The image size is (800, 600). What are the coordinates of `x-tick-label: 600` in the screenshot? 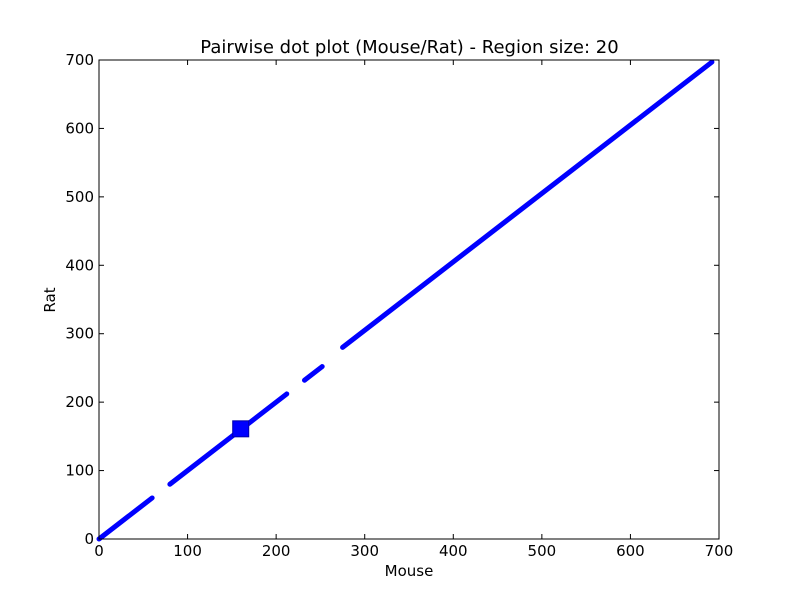 It's located at (630, 551).